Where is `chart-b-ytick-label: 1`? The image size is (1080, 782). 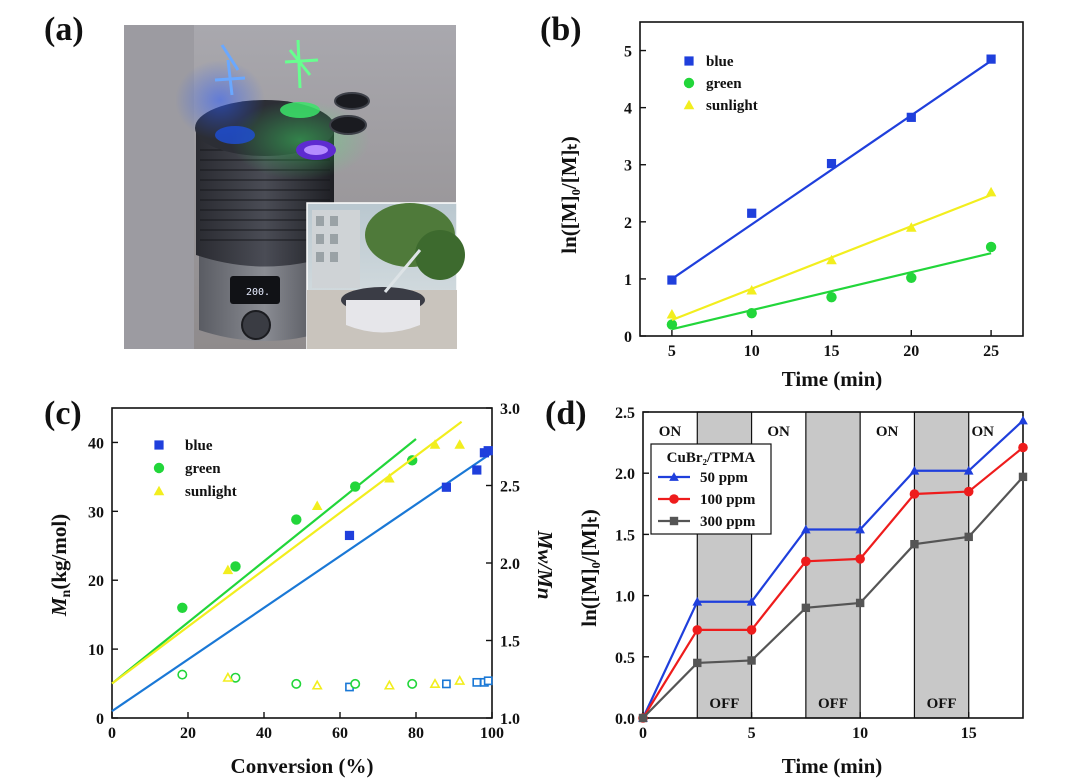
chart-b-ytick-label: 1 is located at coordinates (628, 280).